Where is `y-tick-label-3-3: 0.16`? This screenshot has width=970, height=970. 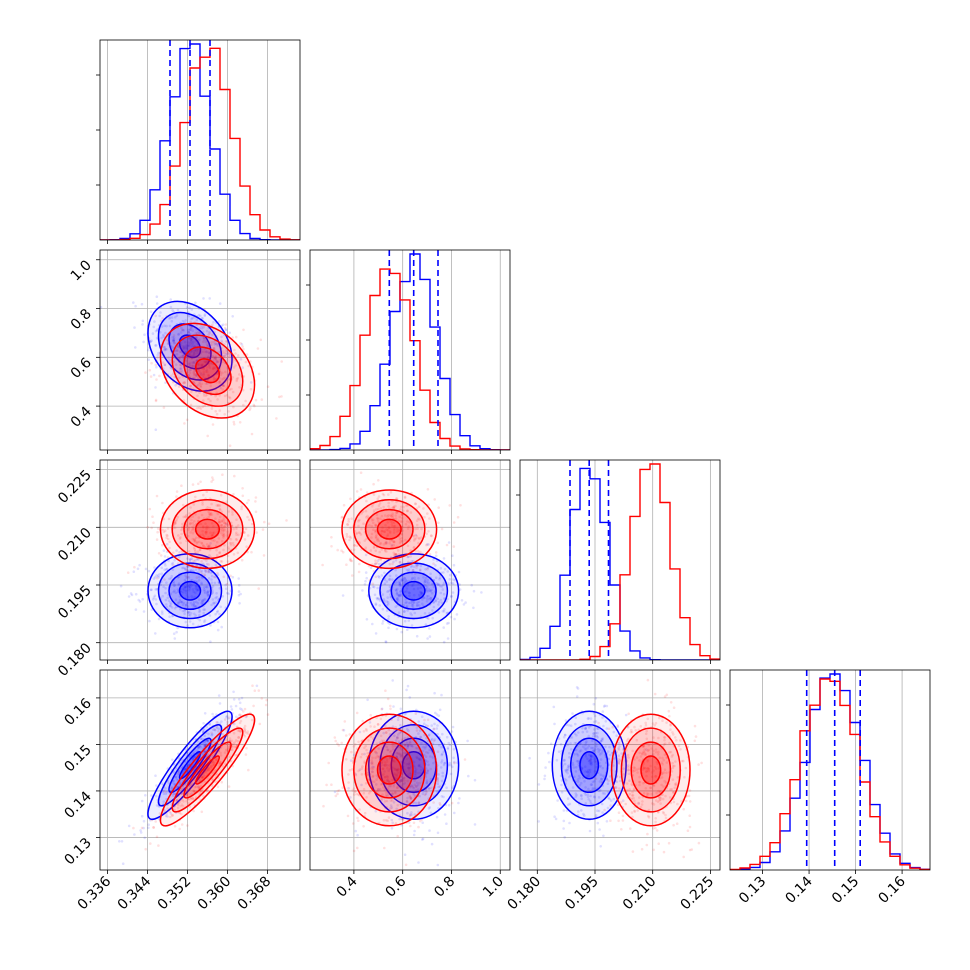
y-tick-label-3-3: 0.16 is located at coordinates (77, 711).